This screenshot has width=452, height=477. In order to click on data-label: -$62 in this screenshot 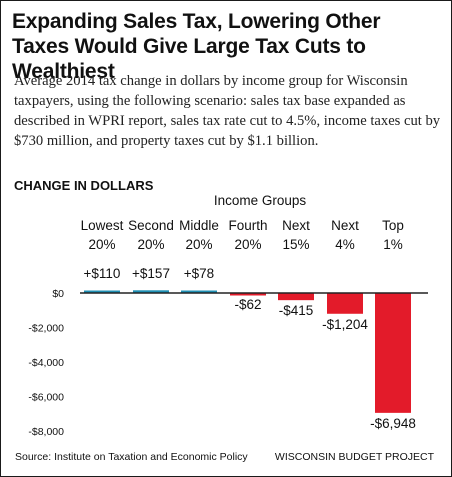, I will do `click(247, 304)`.